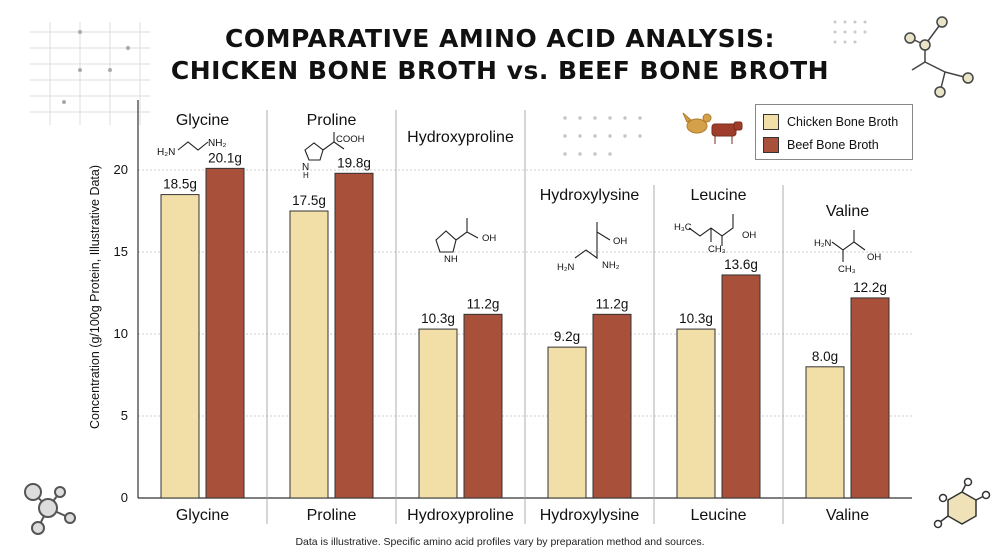 This screenshot has width=1000, height=558. Describe the element at coordinates (590, 195) in the screenshot. I see `category-header-label: Hydroxylysine` at that location.